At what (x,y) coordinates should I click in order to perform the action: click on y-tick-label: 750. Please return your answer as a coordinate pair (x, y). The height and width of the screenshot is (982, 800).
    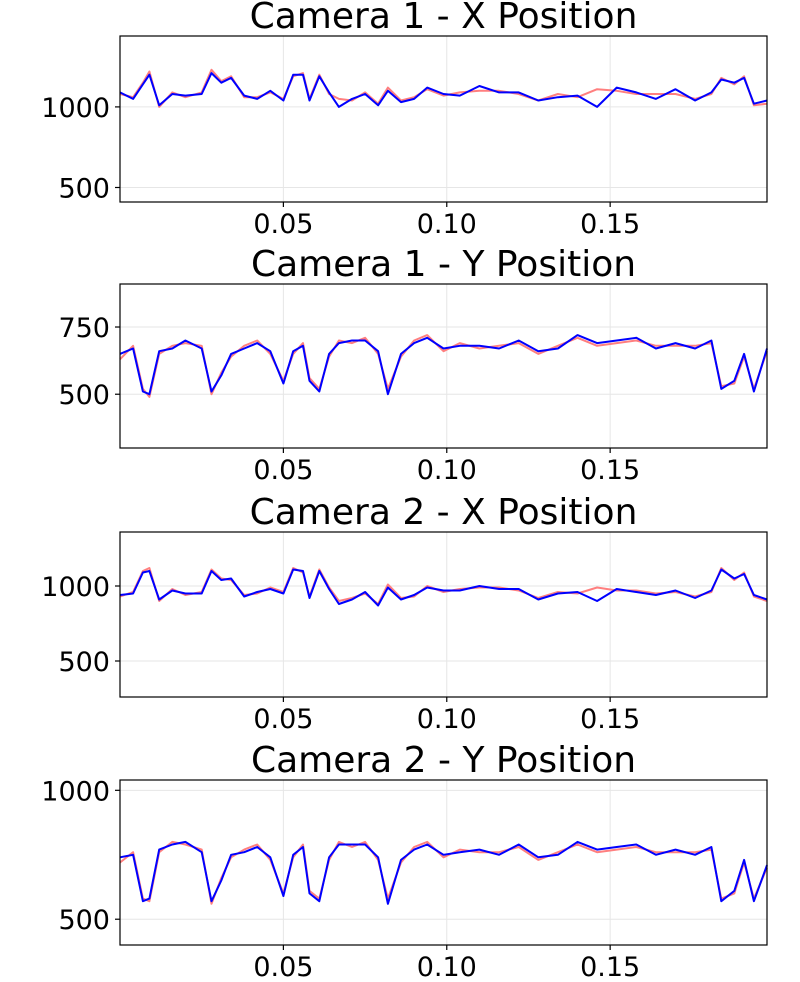
    Looking at the image, I should click on (84, 328).